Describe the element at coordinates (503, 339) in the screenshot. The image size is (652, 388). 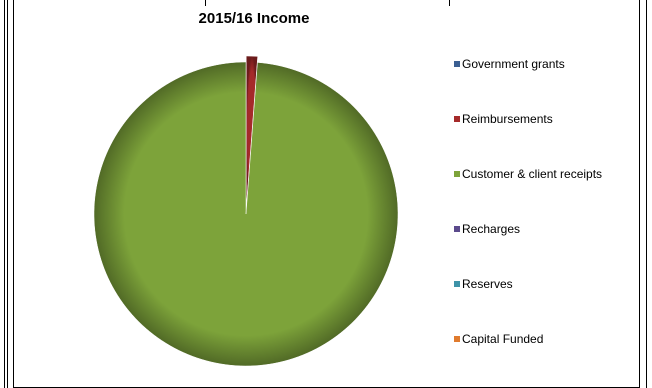
I see `legend-label: Capital Funded` at that location.